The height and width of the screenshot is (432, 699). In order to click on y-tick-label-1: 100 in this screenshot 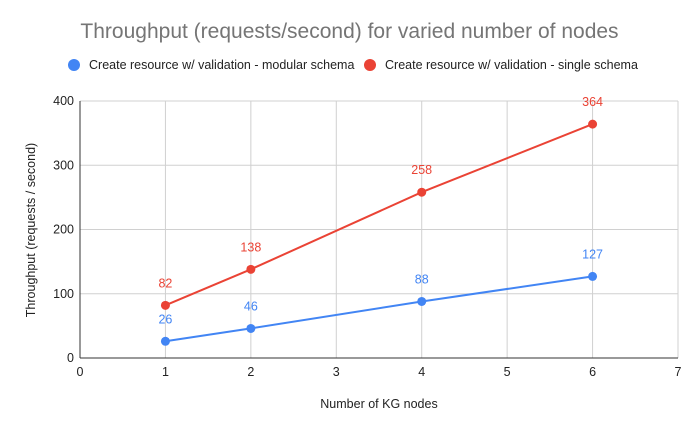, I will do `click(63, 294)`.